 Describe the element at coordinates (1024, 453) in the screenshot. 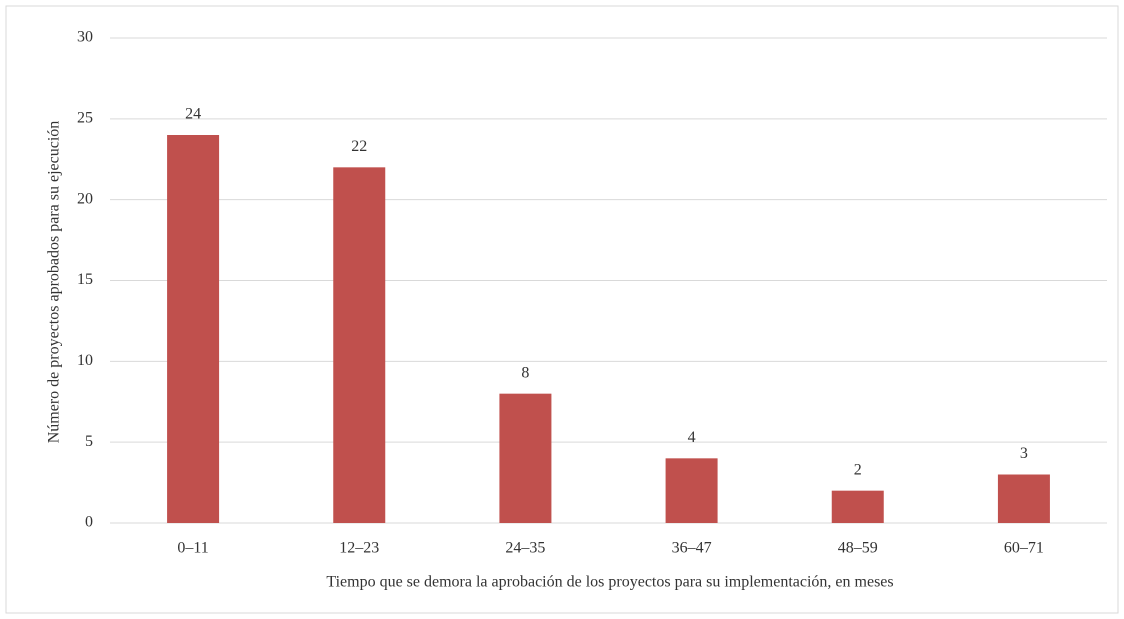

I see `data-label: 3` at that location.